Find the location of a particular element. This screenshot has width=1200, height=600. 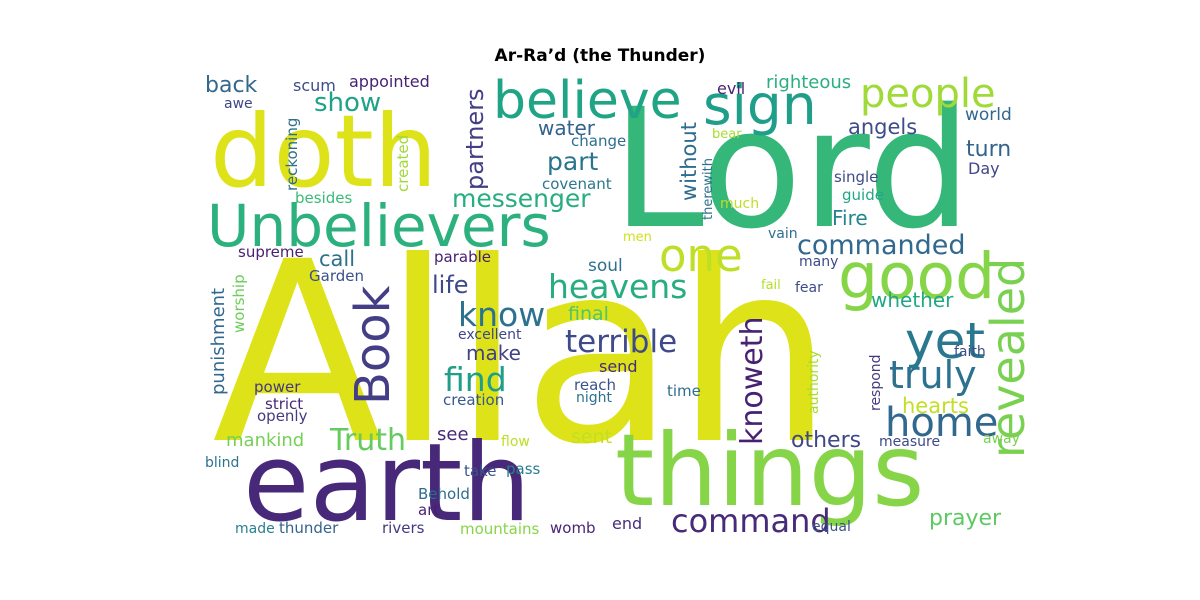

word-unbelievers: Unbelievers is located at coordinates (379, 226).